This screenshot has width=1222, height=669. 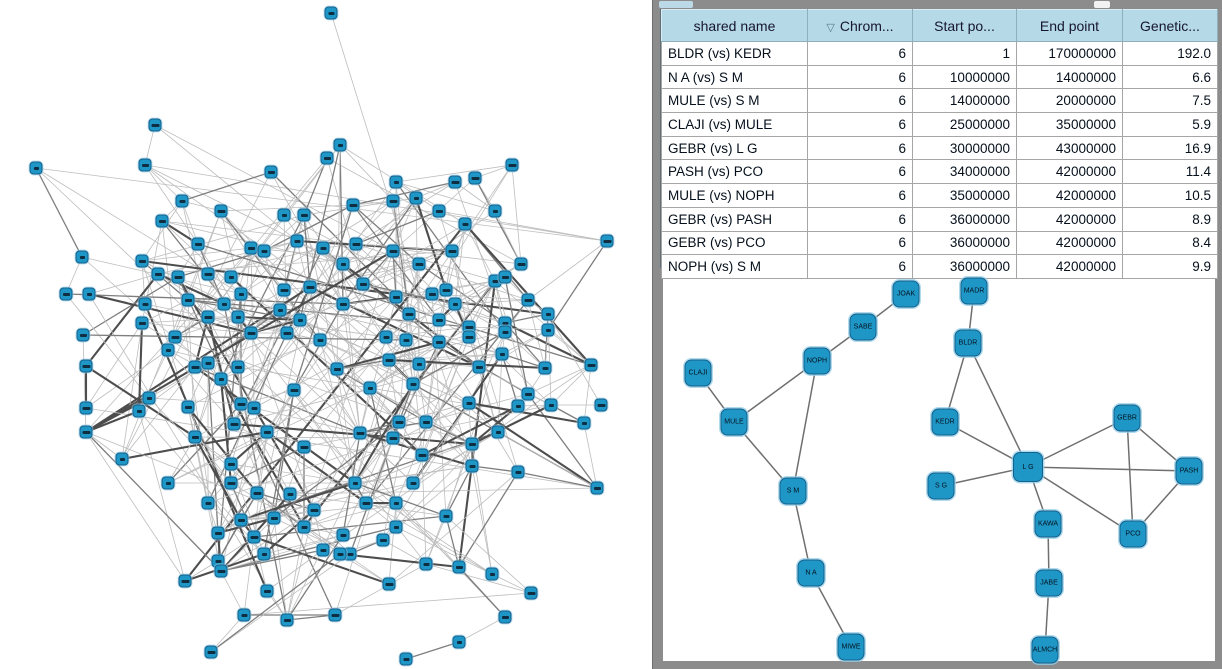 What do you see at coordinates (939, 172) in the screenshot?
I see `table-row: PASH (vs) PCO 6 34000000 42000000 11.4` at bounding box center [939, 172].